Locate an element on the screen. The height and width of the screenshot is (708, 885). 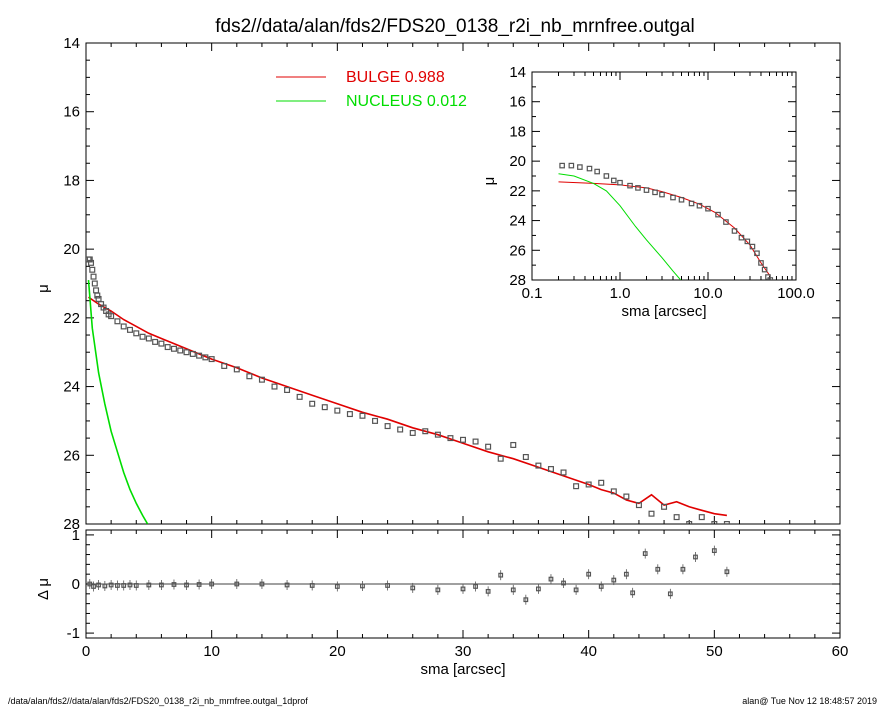
y-tick-label: 0 is located at coordinates (76, 584).